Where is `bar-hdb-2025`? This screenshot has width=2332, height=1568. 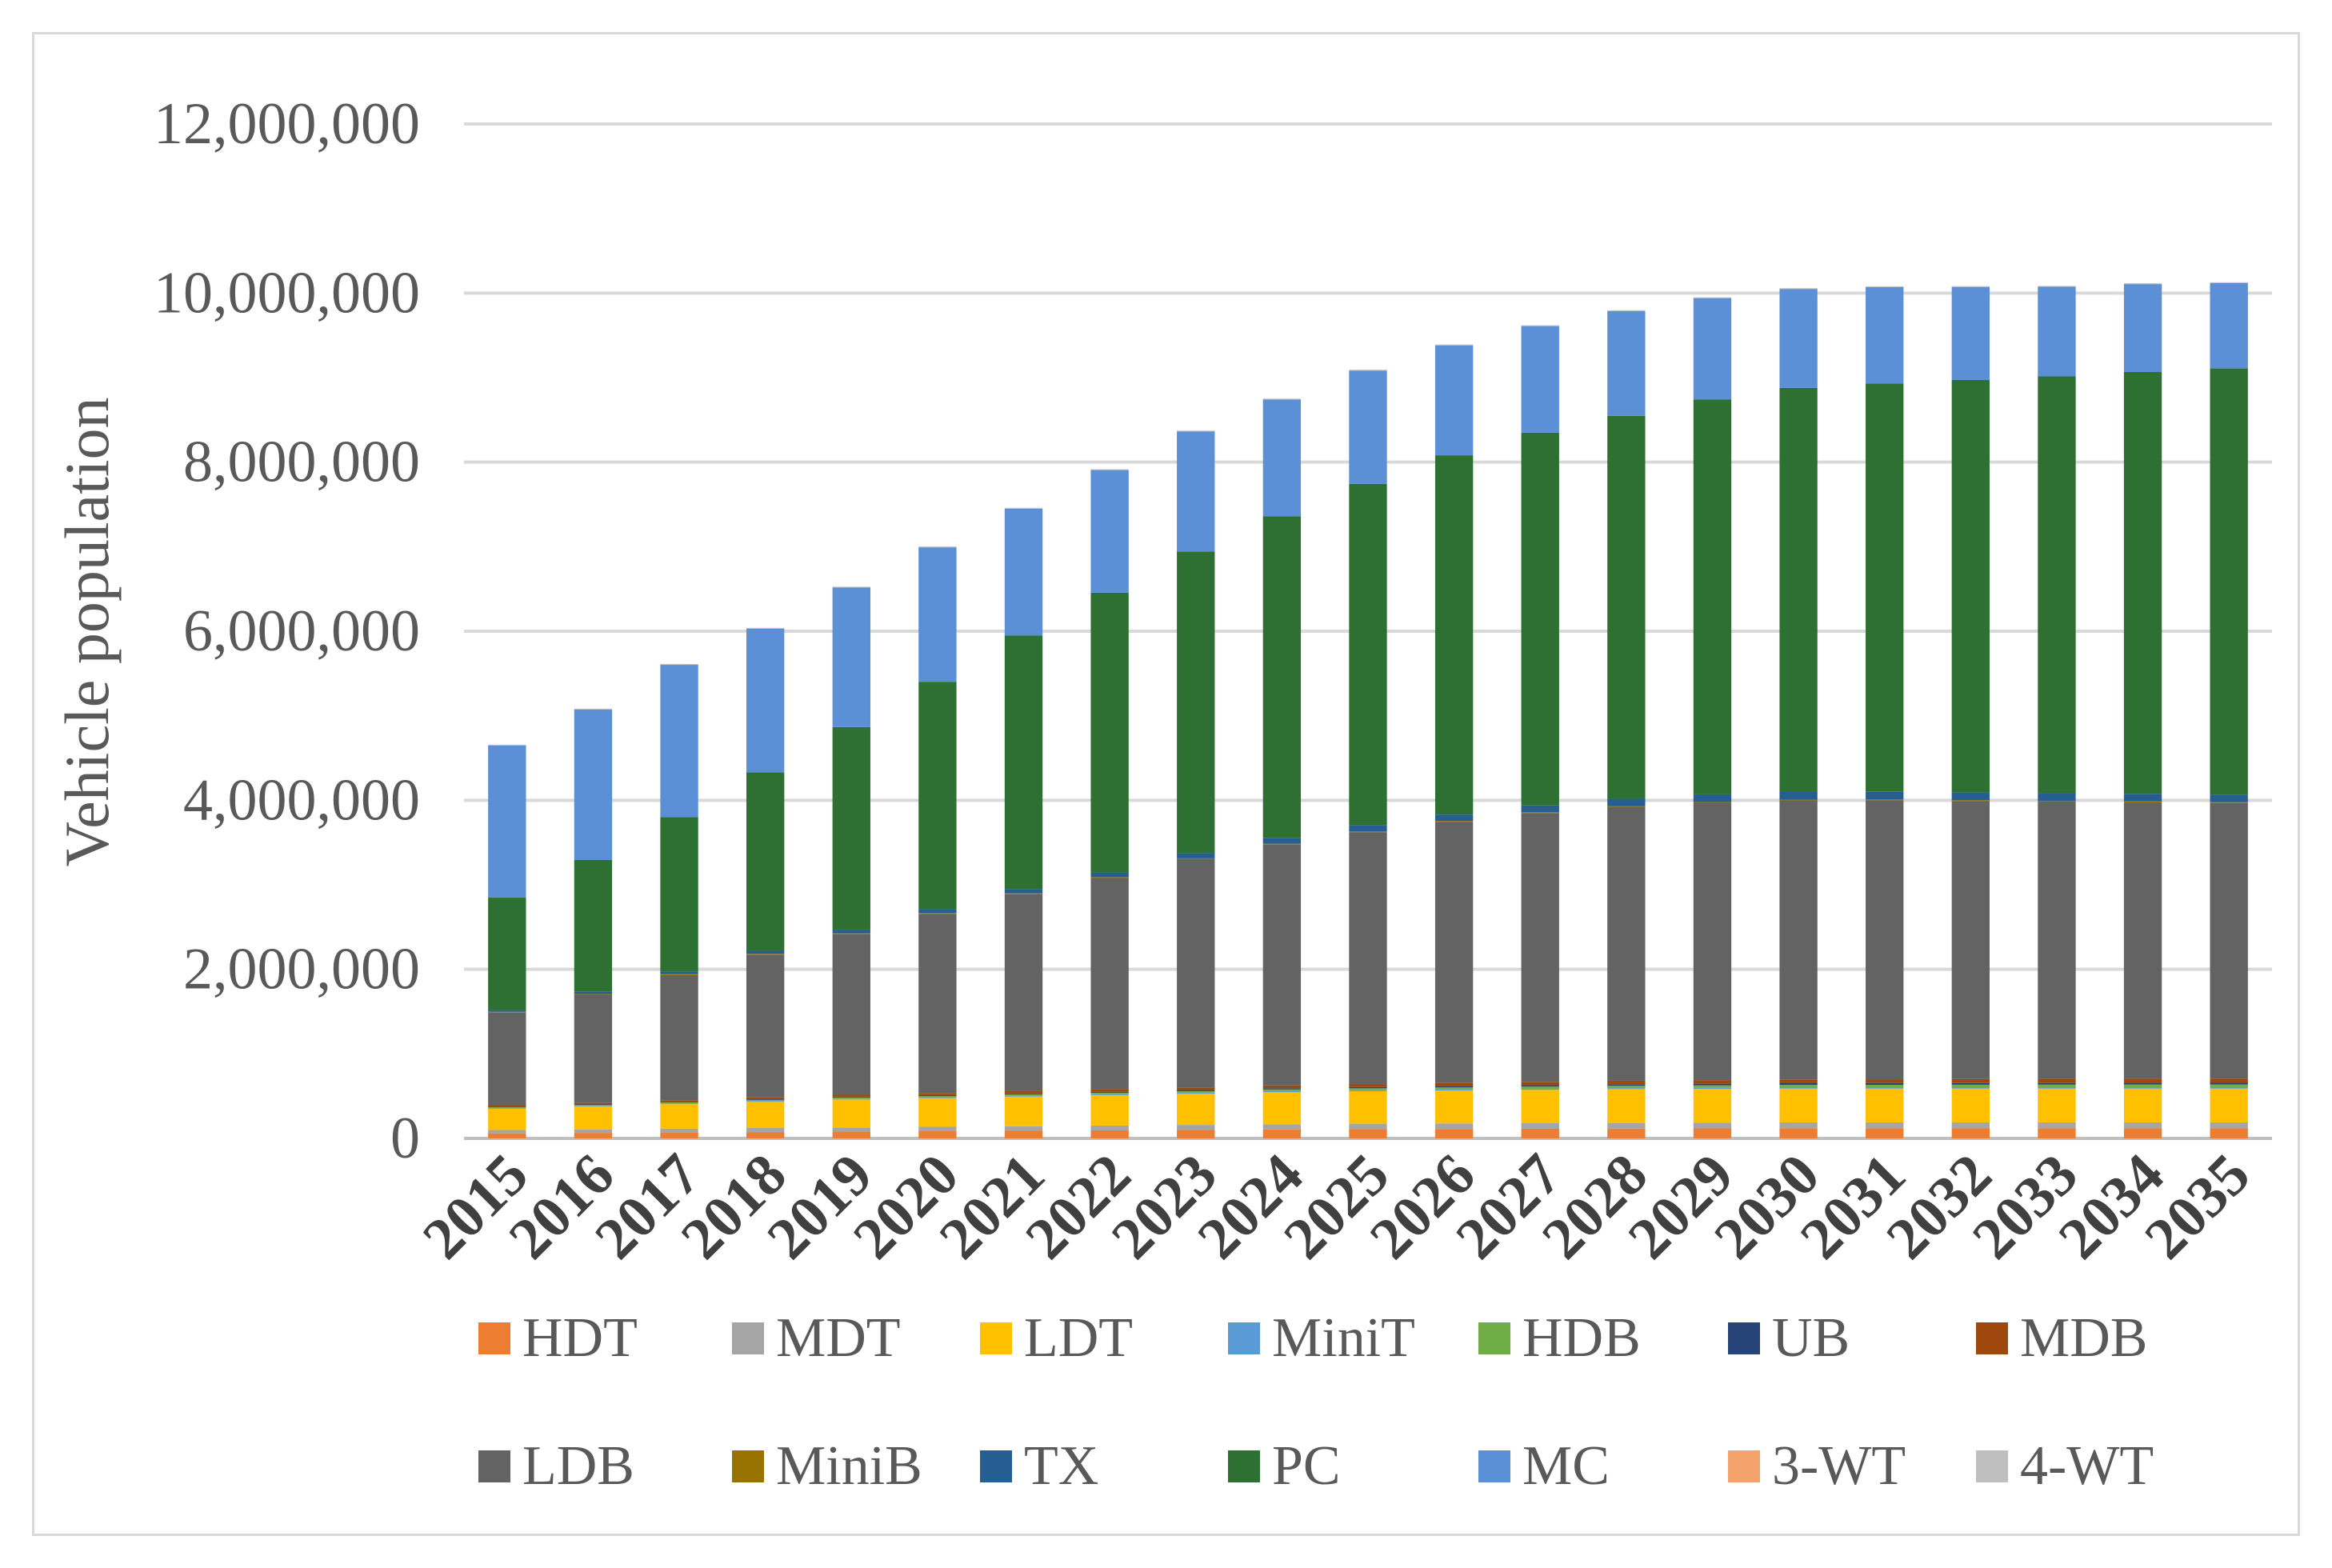 bar-hdb-2025 is located at coordinates (1368, 1089).